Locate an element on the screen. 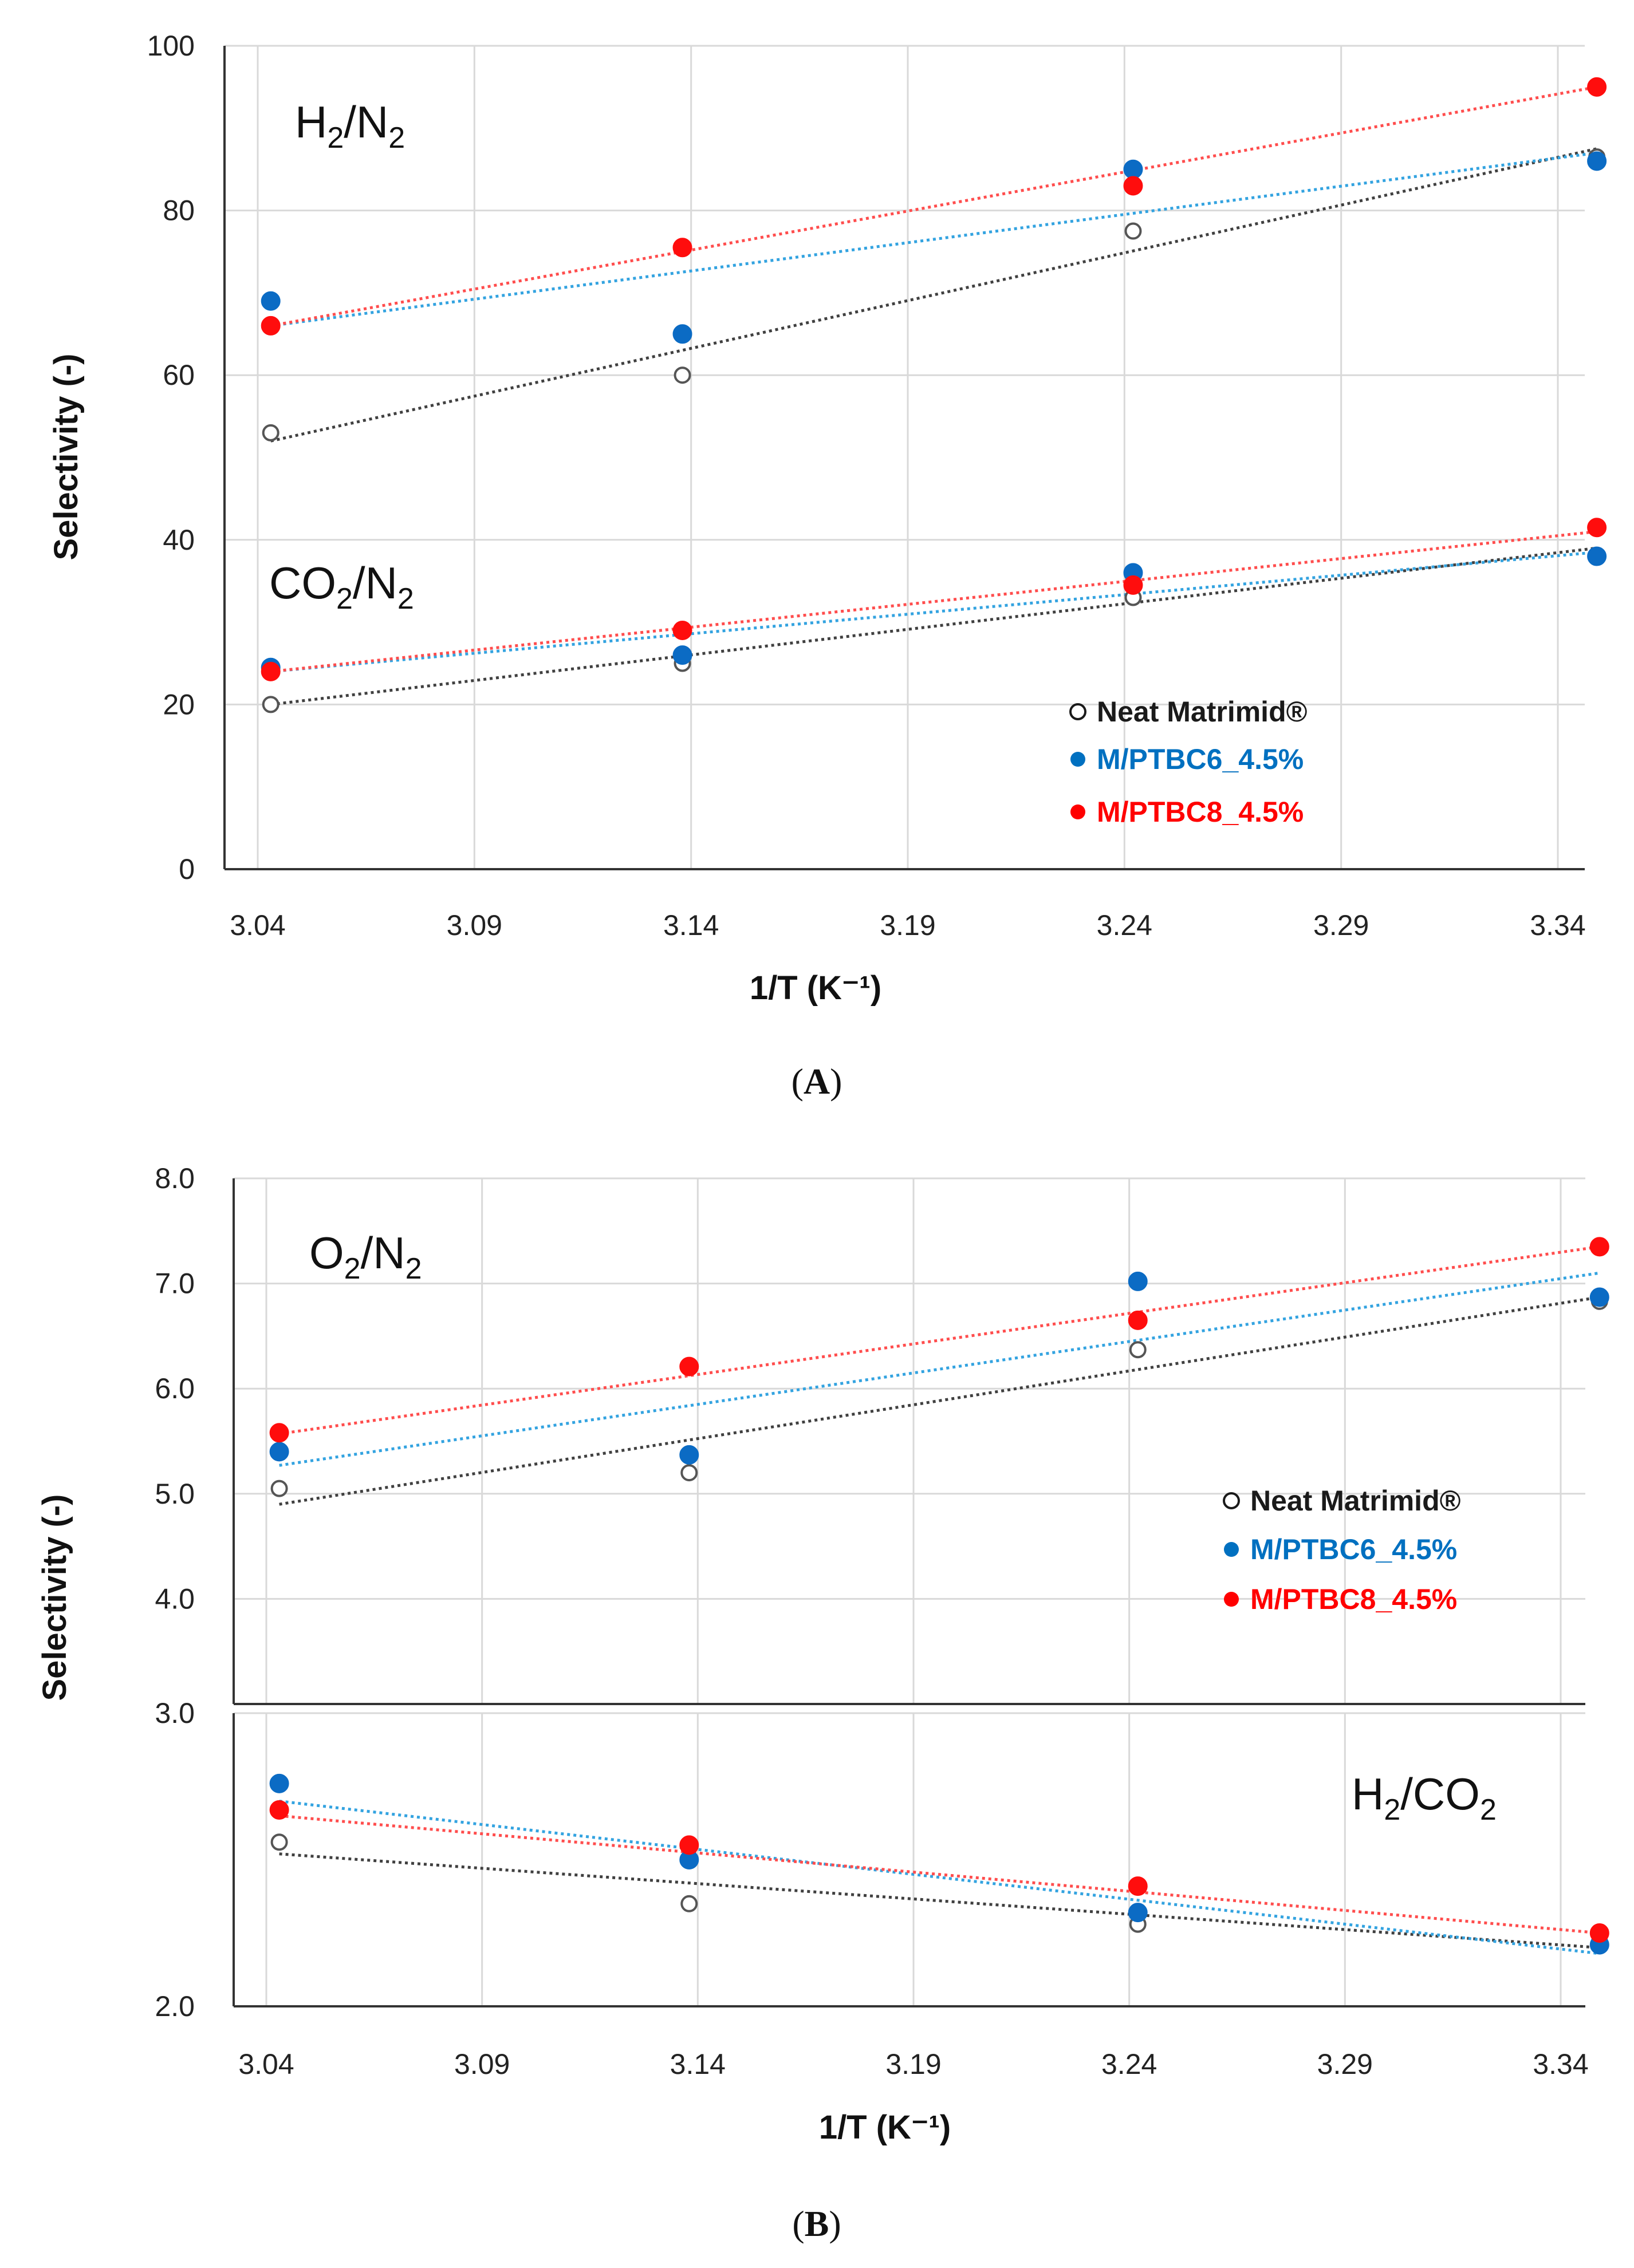 This screenshot has height=2268, width=1634. y-tick-label: 6.0 is located at coordinates (175, 1388).